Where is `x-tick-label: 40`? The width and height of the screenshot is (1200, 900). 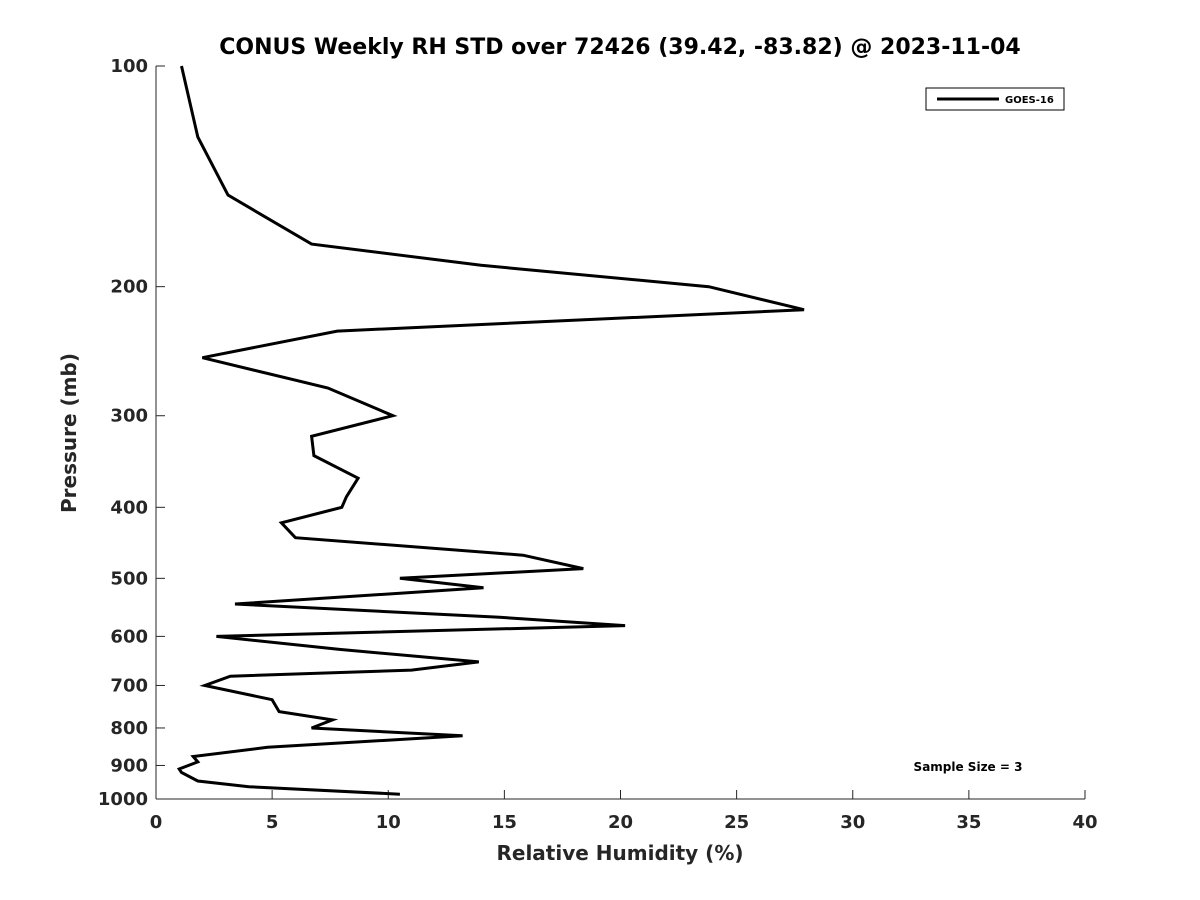
x-tick-label: 40 is located at coordinates (1084, 822).